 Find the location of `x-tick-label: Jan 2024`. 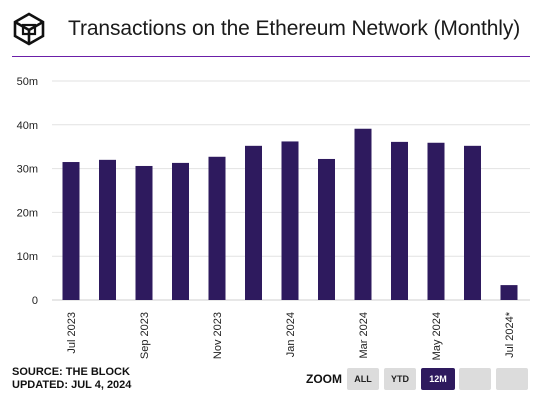

x-tick-label: Jan 2024 is located at coordinates (291, 334).